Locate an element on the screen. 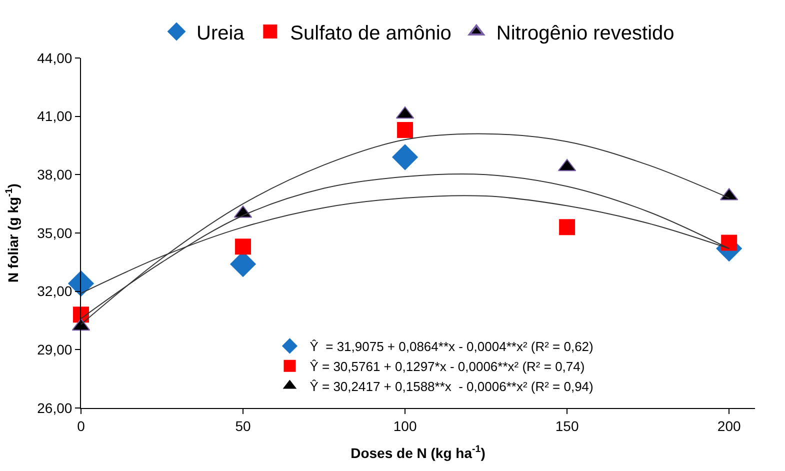  legend-label: Sulfato de amônio is located at coordinates (371, 33).